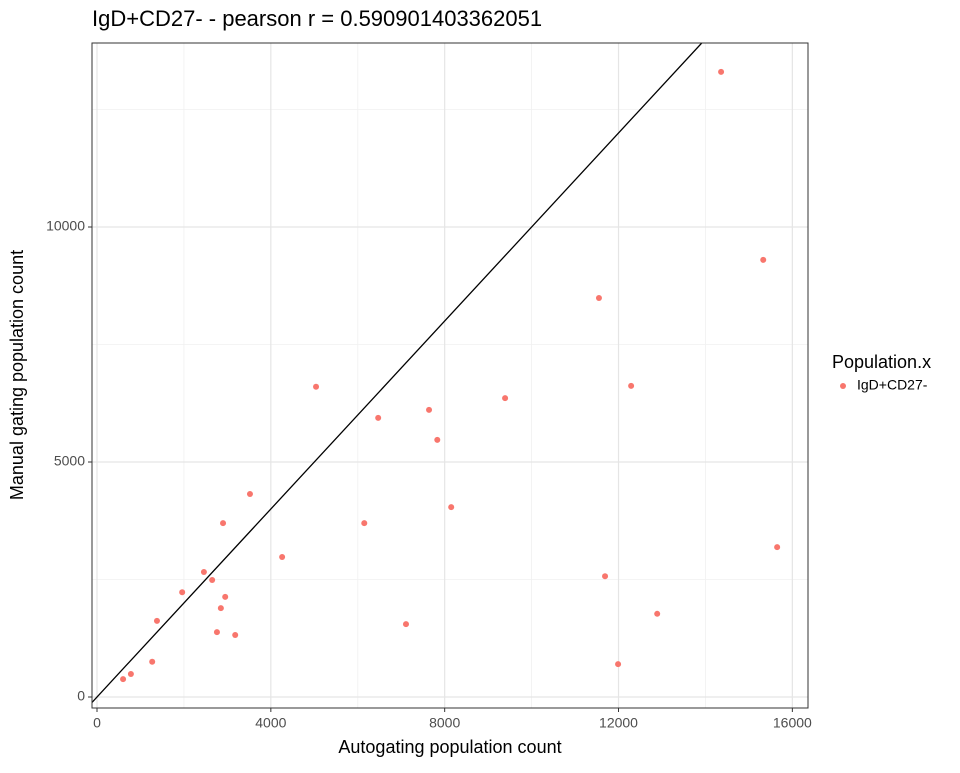  I want to click on x-tick-label: 16000, so click(792, 723).